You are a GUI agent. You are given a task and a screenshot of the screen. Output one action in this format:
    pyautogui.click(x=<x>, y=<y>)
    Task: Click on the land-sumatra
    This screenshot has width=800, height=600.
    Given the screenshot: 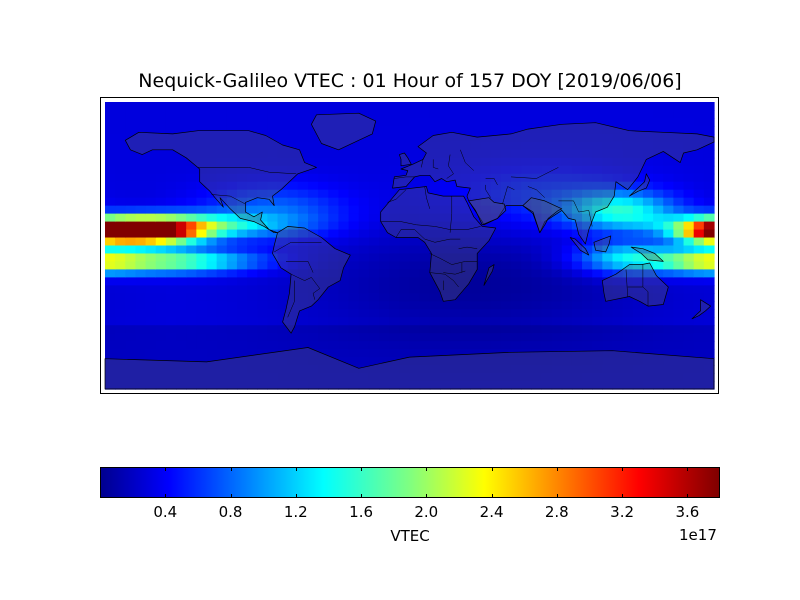 What is the action you would take?
    pyautogui.click(x=579, y=246)
    